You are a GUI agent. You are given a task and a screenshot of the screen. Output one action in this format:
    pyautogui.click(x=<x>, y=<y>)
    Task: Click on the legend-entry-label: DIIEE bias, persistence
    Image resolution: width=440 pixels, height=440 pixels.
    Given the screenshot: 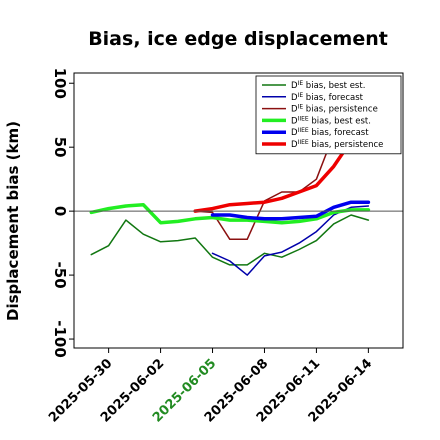 What is the action you would take?
    pyautogui.click(x=337, y=144)
    